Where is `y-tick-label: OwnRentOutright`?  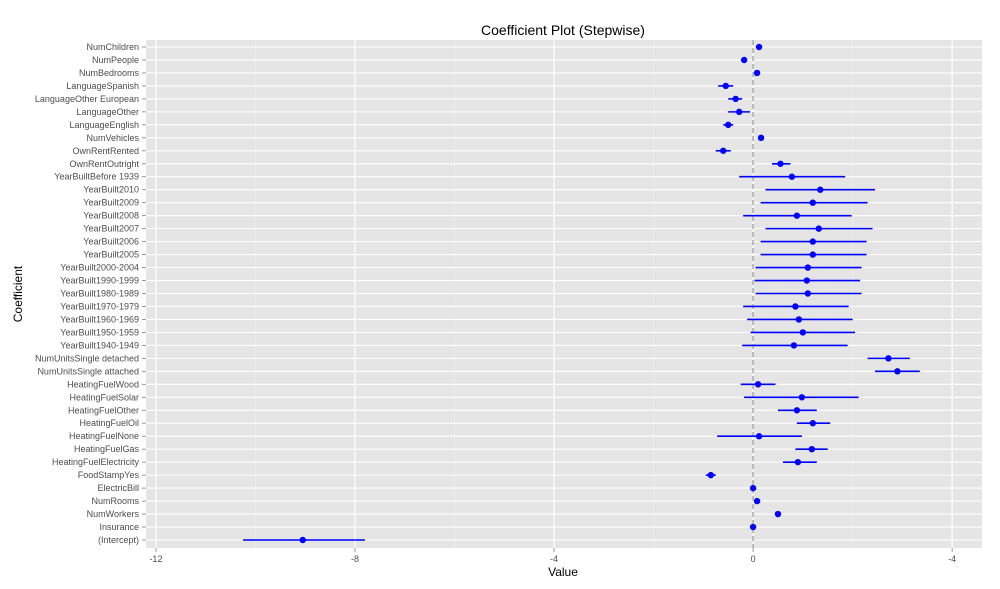
y-tick-label: OwnRentOutright is located at coordinates (104, 164).